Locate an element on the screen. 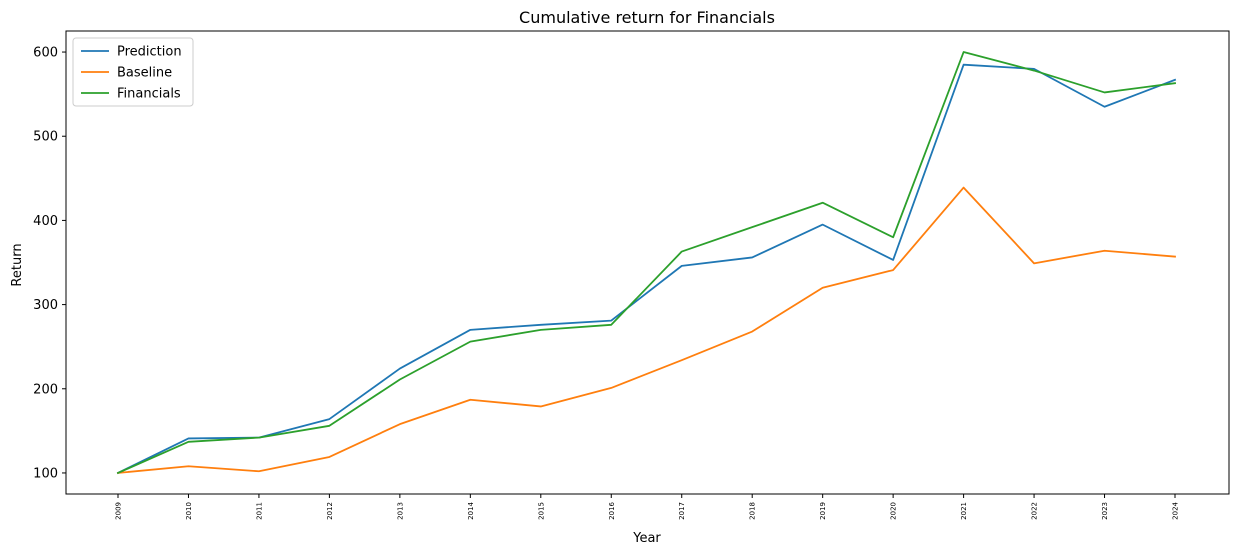 This screenshot has width=1238, height=554. x-tick-label: 2016 is located at coordinates (612, 510).